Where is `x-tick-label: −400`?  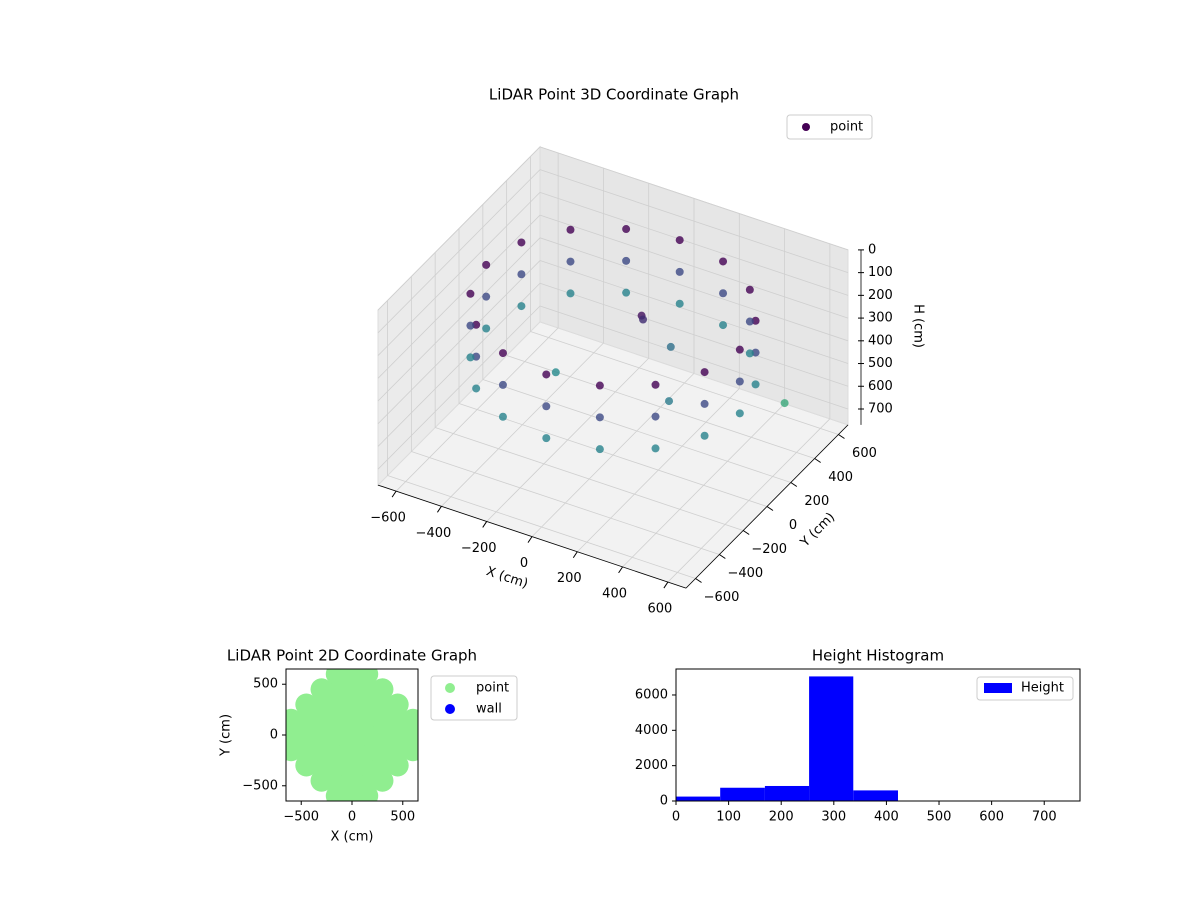
x-tick-label: −400 is located at coordinates (434, 533).